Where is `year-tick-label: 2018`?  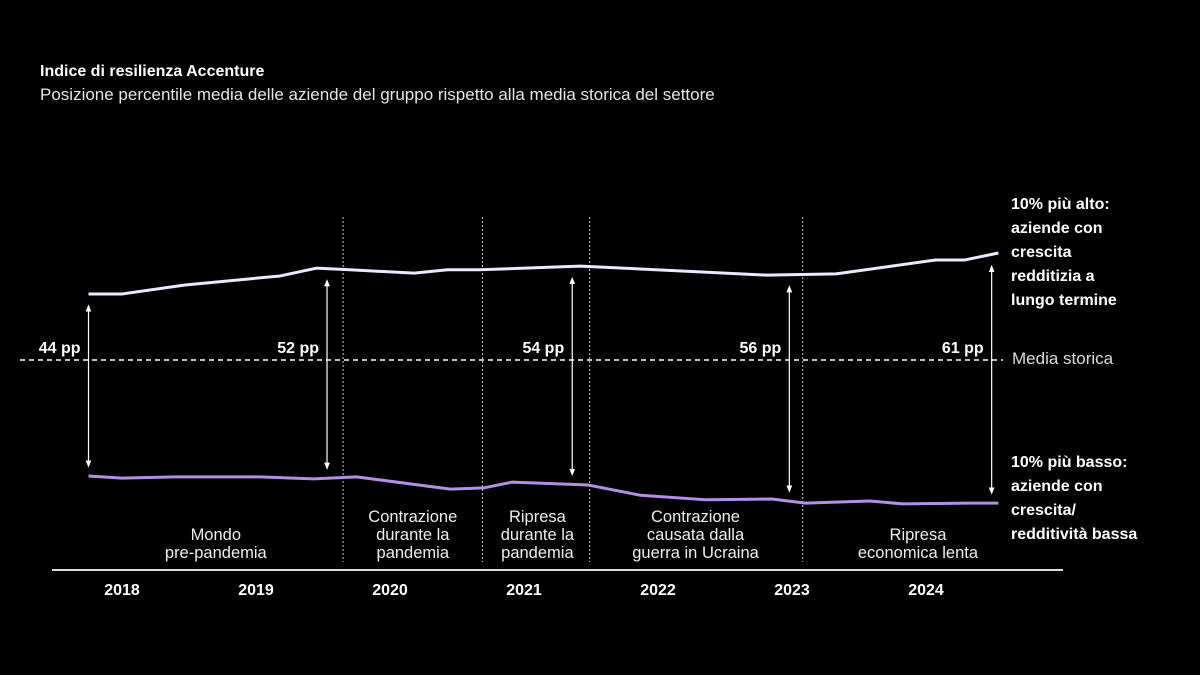 year-tick-label: 2018 is located at coordinates (122, 590).